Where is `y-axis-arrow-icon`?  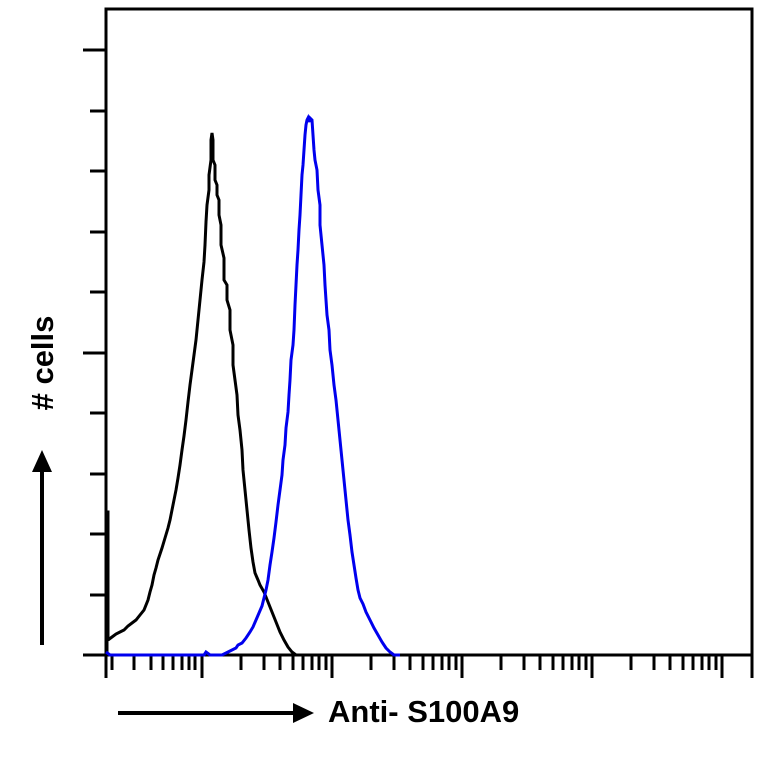
y-axis-arrow-icon is located at coordinates (42, 547).